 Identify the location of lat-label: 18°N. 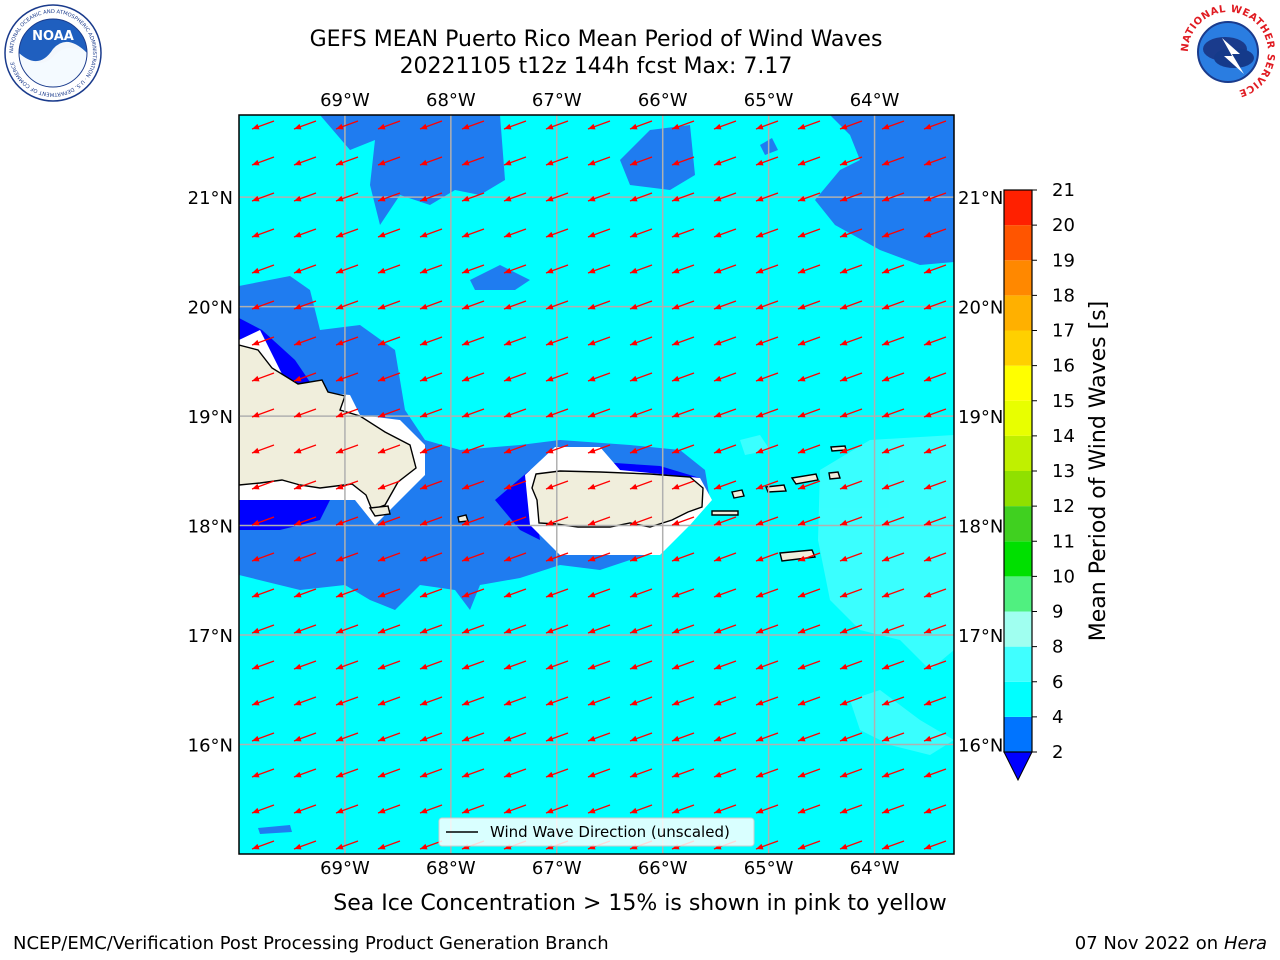
(210, 527).